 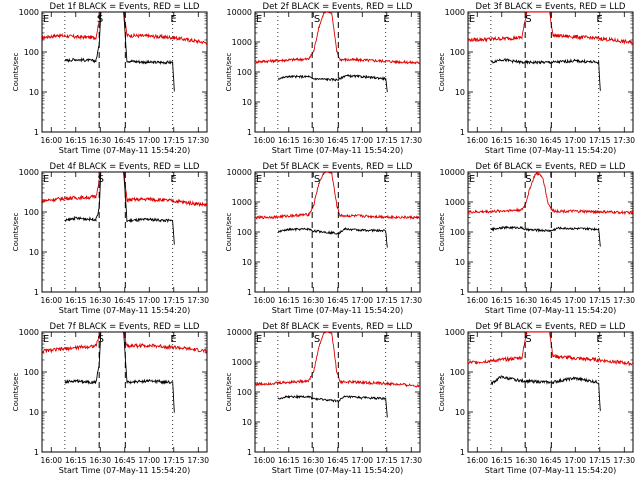 What do you see at coordinates (338, 7) in the screenshot?
I see `chart-title: Det 2f BLACK = Events, RED = LLD` at bounding box center [338, 7].